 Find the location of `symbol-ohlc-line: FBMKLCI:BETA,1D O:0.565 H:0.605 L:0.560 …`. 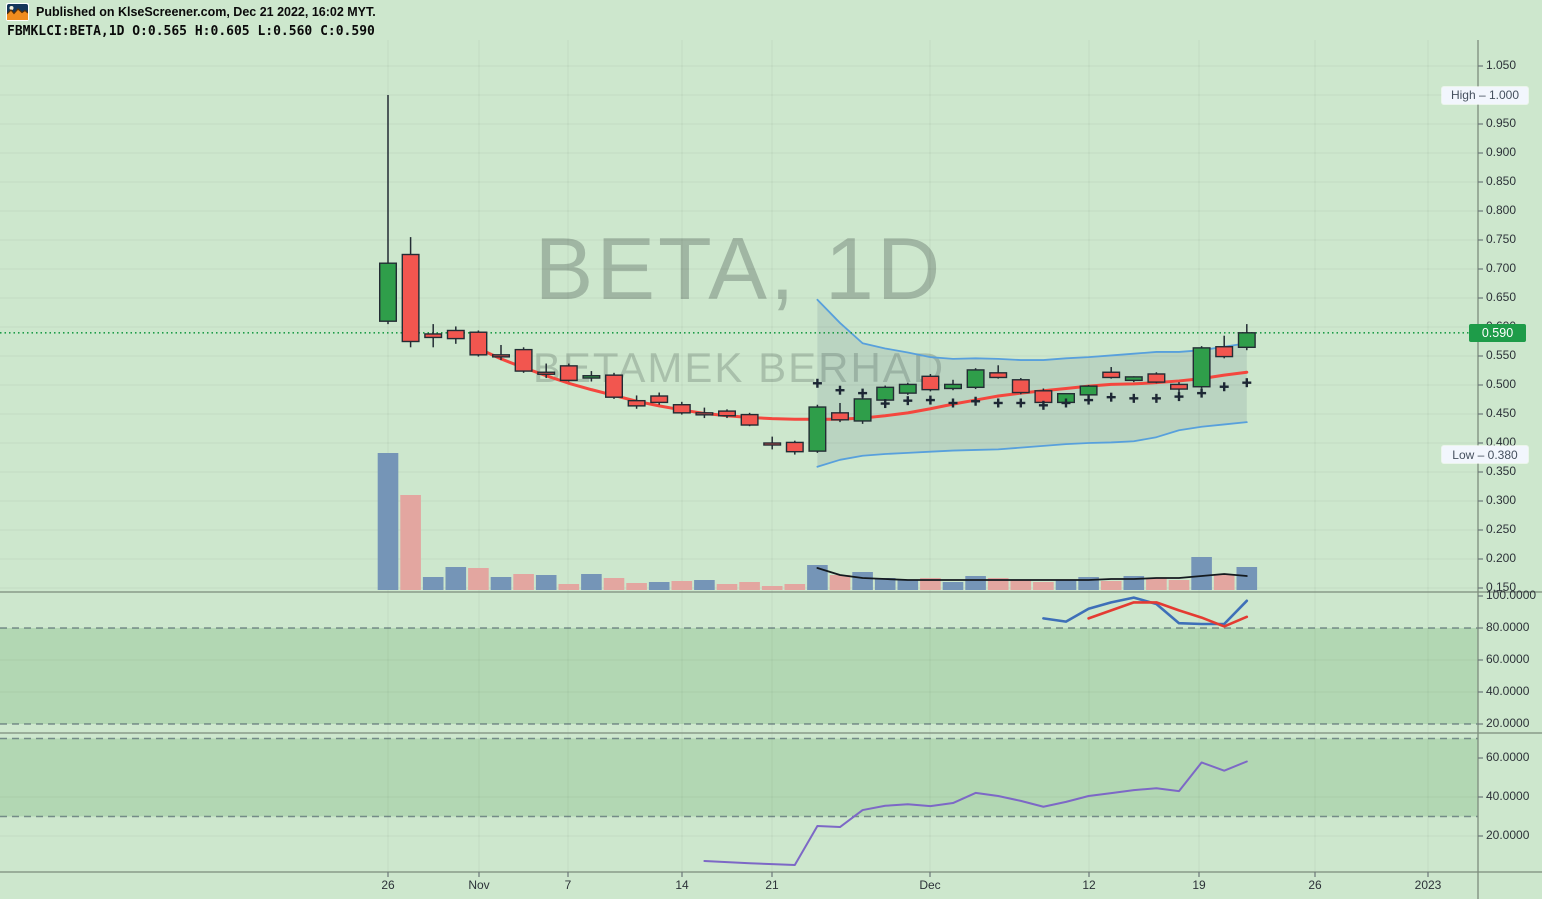

symbol-ohlc-line: FBMKLCI:BETA,1D O:0.565 H:0.605 L:0.560 … is located at coordinates (191, 31).